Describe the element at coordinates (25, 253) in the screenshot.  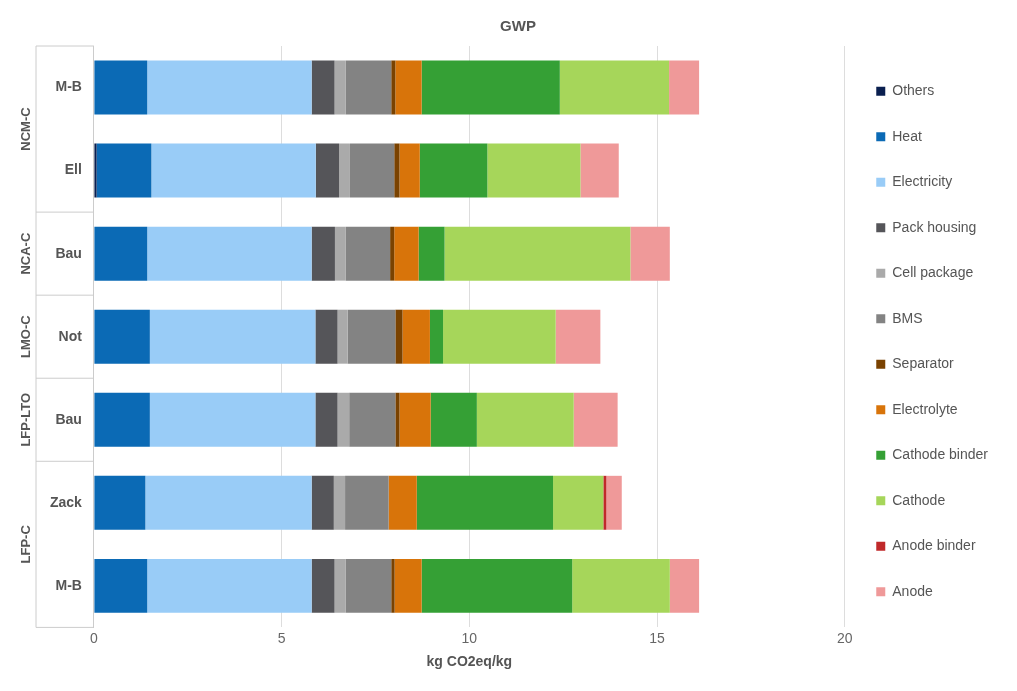
I see `text: NCA-C` at that location.